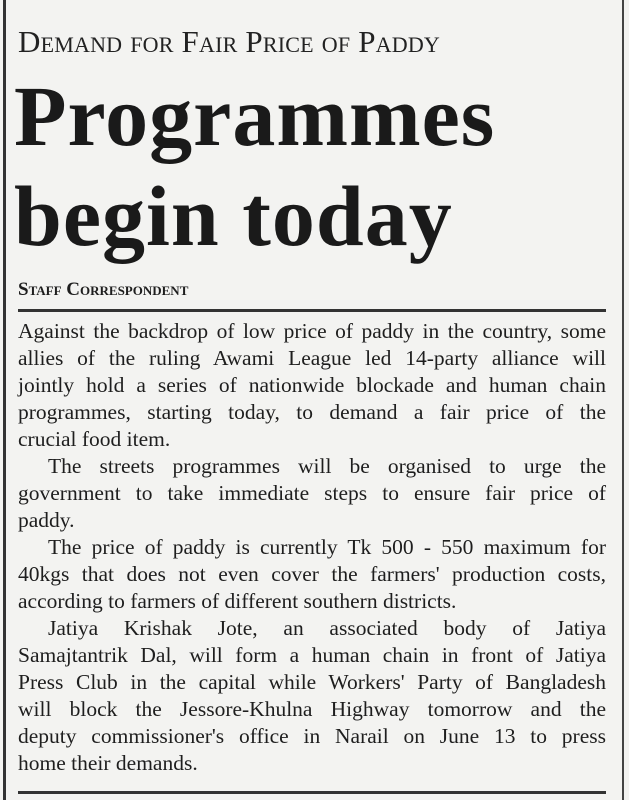 The width and height of the screenshot is (629, 800). I want to click on byline-rule, so click(312, 310).